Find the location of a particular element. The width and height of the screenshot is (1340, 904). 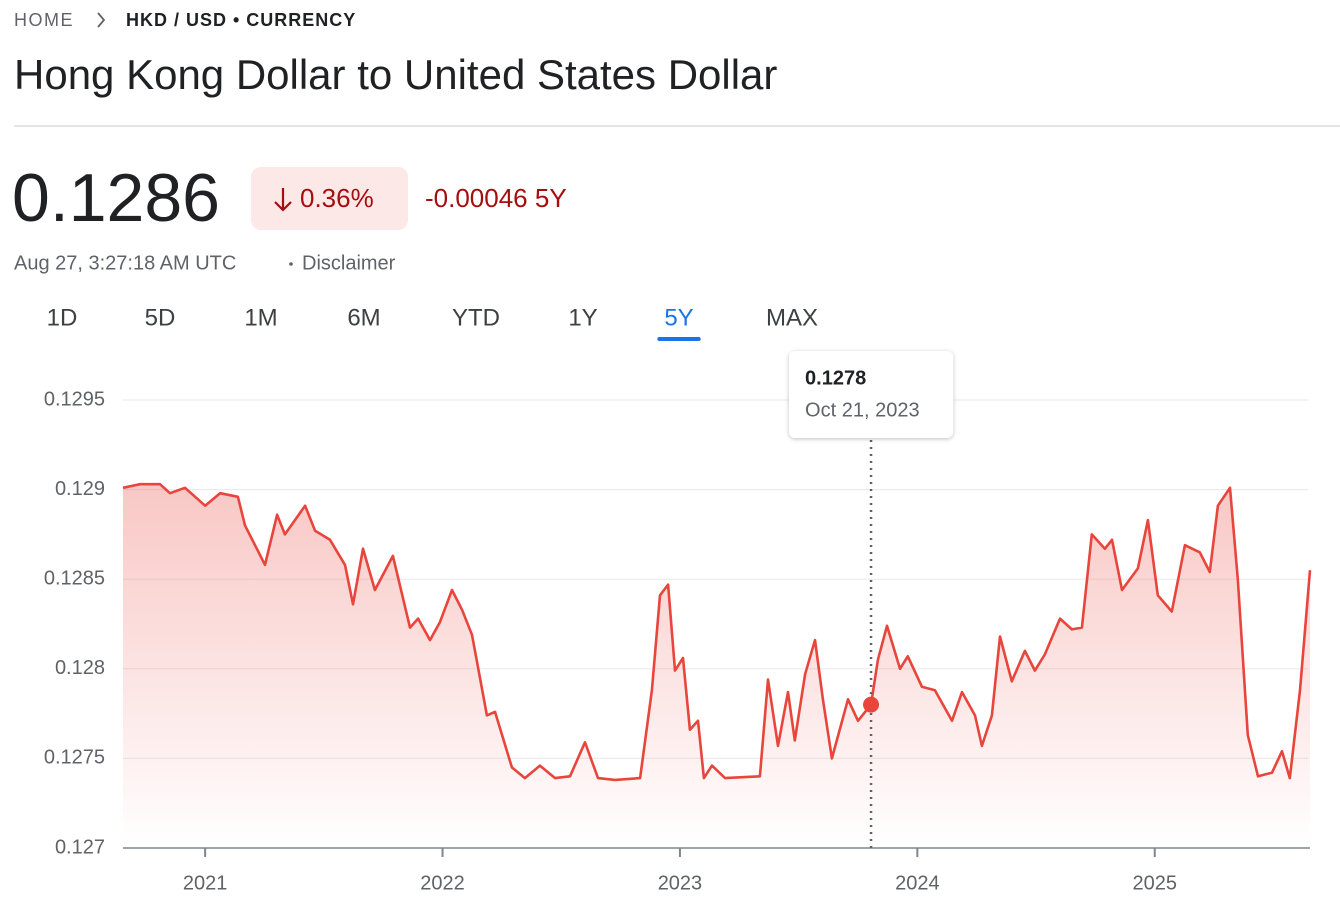

tab-underline is located at coordinates (679, 339).